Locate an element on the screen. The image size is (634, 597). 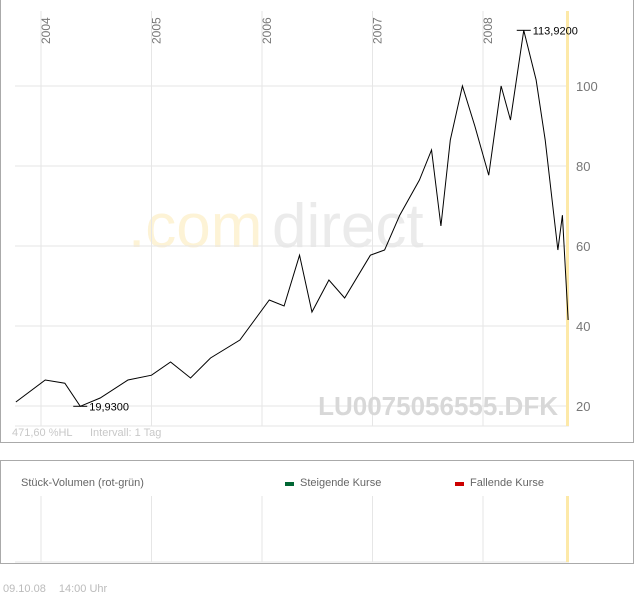
legend-falling-label: Fallende Kurse is located at coordinates (507, 483).